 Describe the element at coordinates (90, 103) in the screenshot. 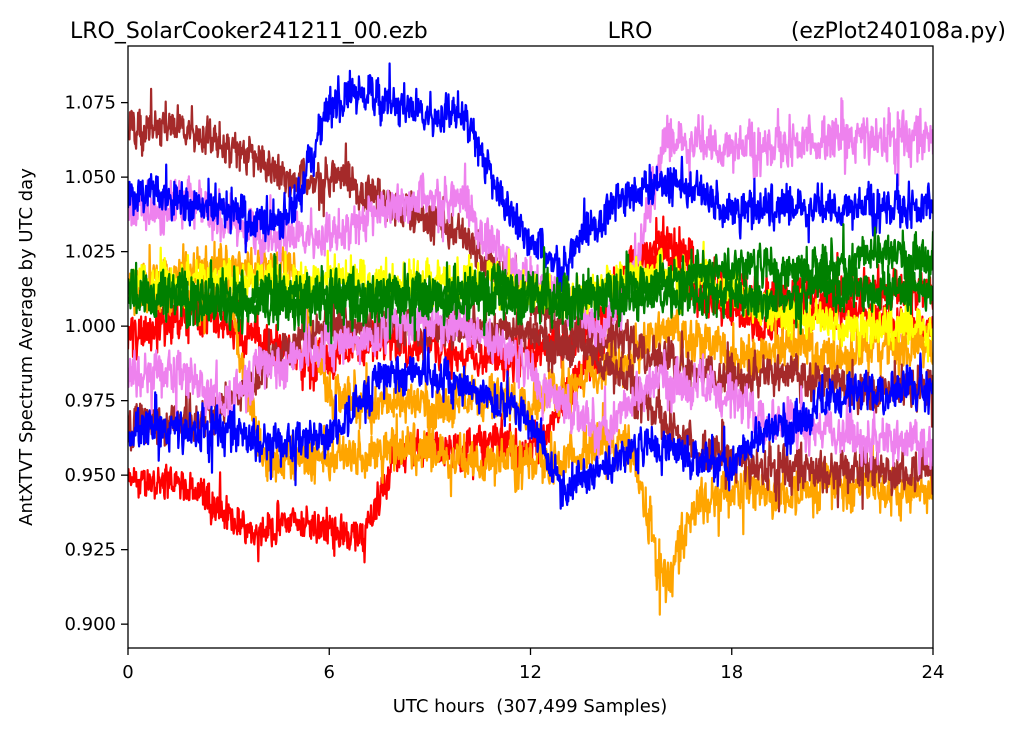

I see `y-tick-label: 1.075` at that location.